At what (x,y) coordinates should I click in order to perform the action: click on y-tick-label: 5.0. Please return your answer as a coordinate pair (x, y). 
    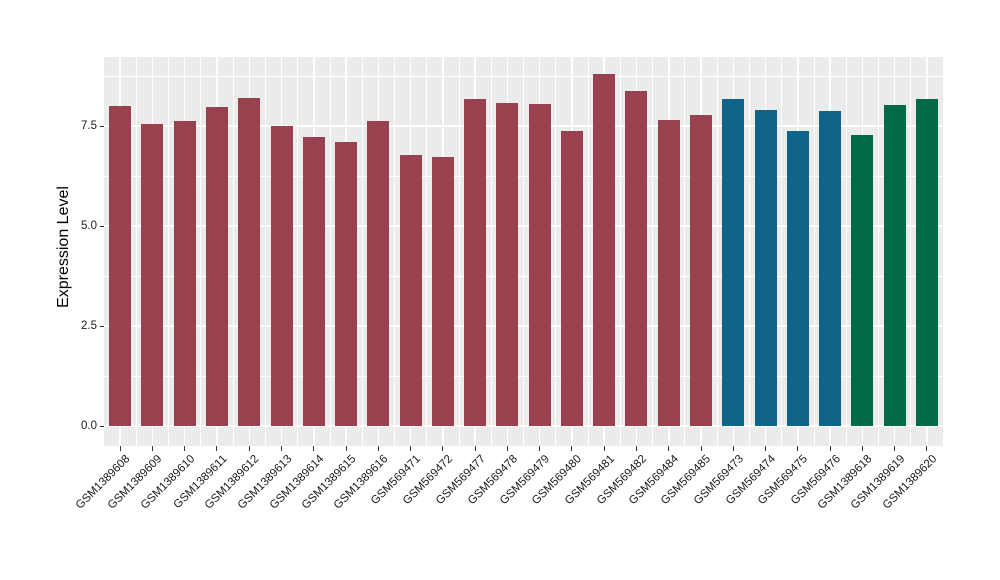
    Looking at the image, I should click on (89, 225).